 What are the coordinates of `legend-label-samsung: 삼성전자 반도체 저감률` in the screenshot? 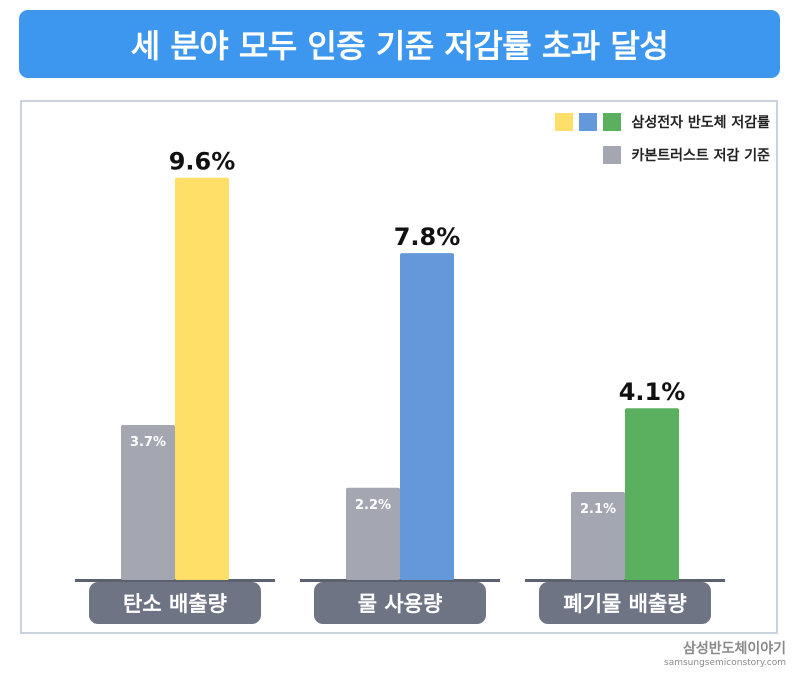 It's located at (700, 123).